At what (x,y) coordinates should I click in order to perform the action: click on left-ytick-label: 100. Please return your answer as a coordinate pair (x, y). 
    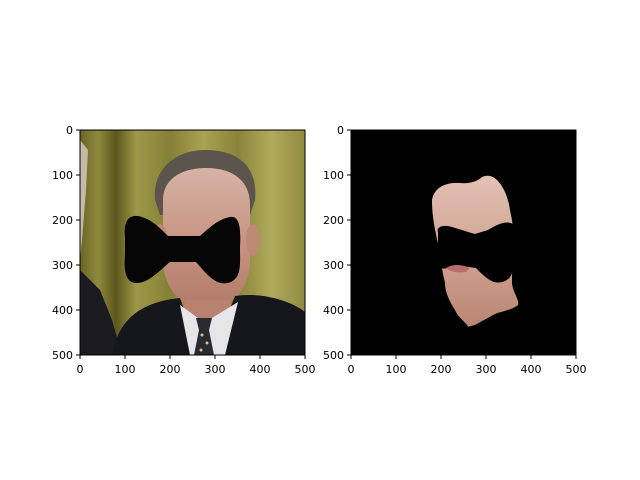
    Looking at the image, I should click on (62, 175).